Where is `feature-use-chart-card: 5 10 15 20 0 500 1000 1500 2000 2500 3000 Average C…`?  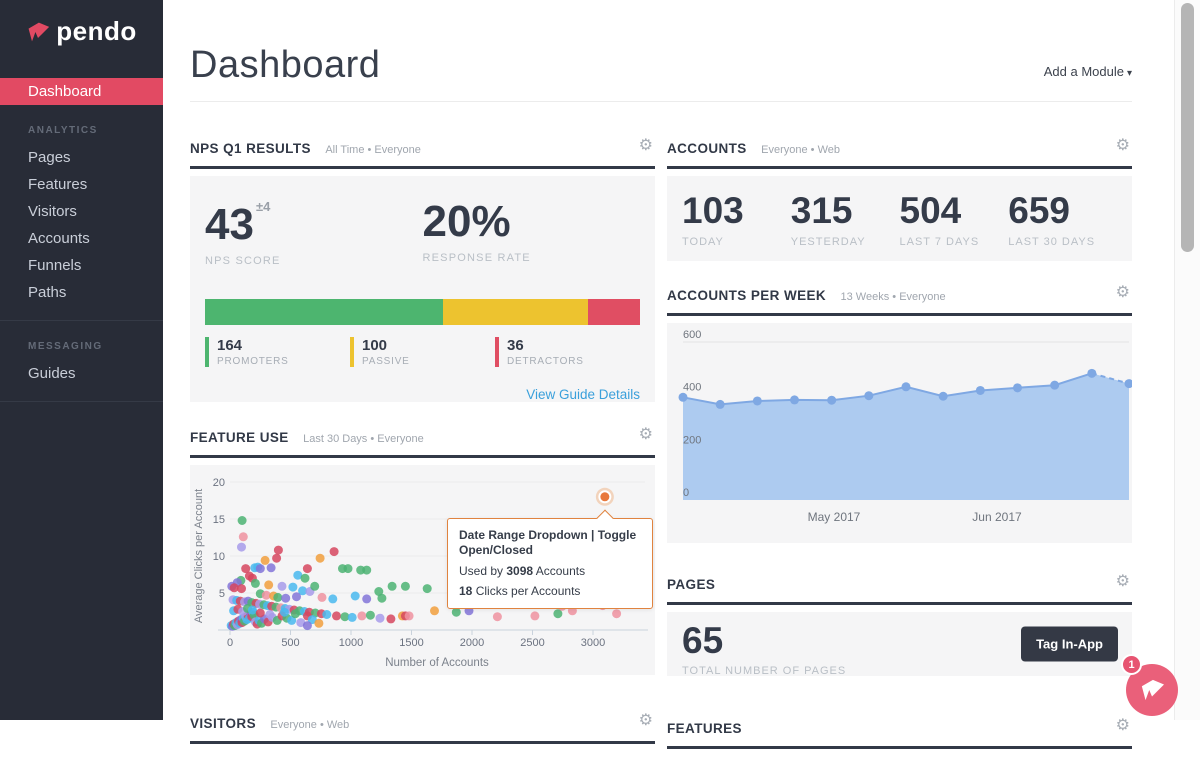 feature-use-chart-card: 5 10 15 20 0 500 1000 1500 2000 2500 3000 Average C… is located at coordinates (422, 570).